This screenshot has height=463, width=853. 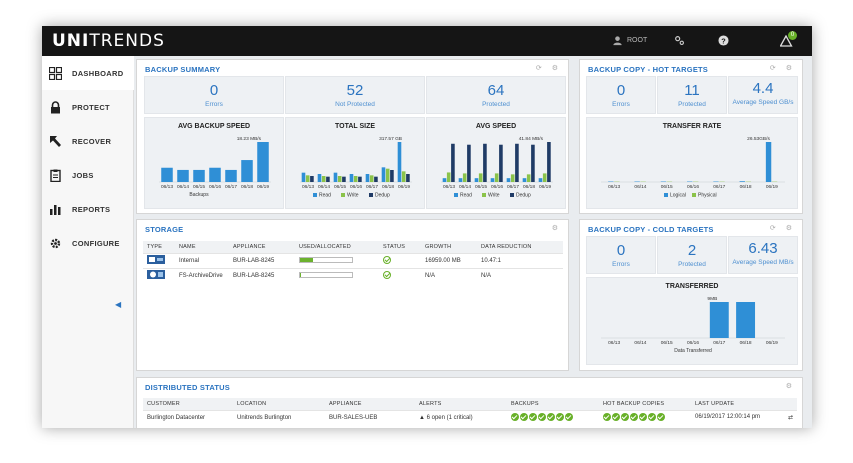 What do you see at coordinates (763, 248) in the screenshot?
I see `stat-value: 6.43` at bounding box center [763, 248].